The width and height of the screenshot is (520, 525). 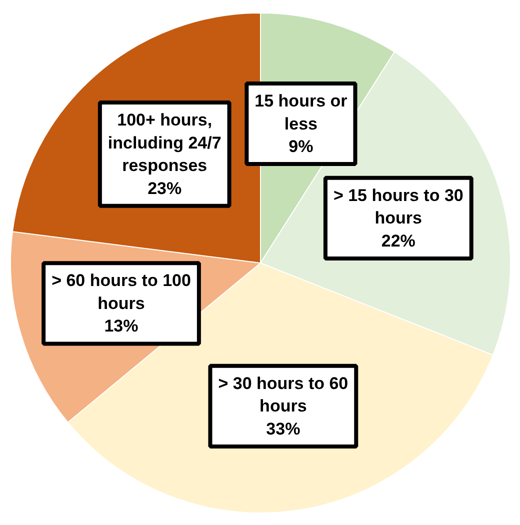 I want to click on slice-label: > 60 hours to 100 hours, so click(x=121, y=292).